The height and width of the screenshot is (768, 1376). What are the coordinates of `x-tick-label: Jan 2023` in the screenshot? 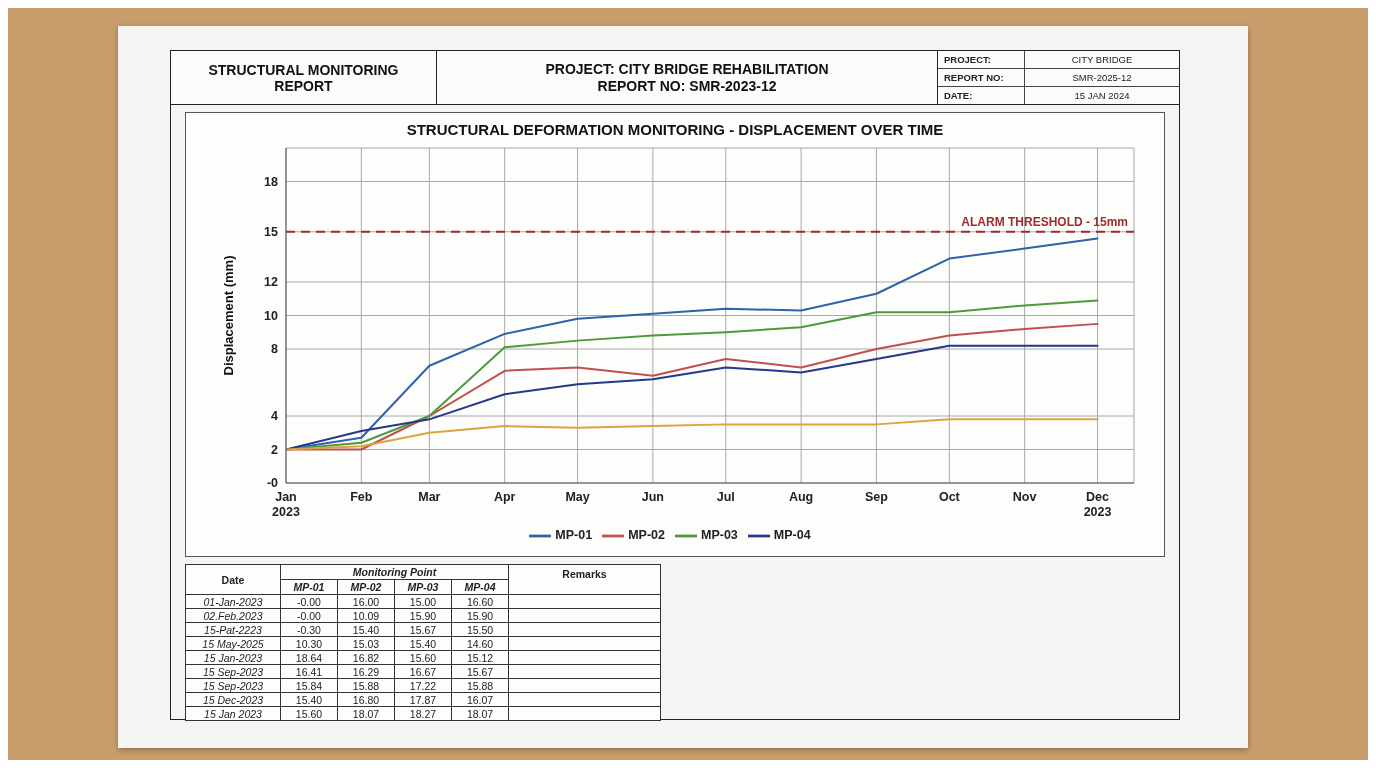 It's located at (286, 504).